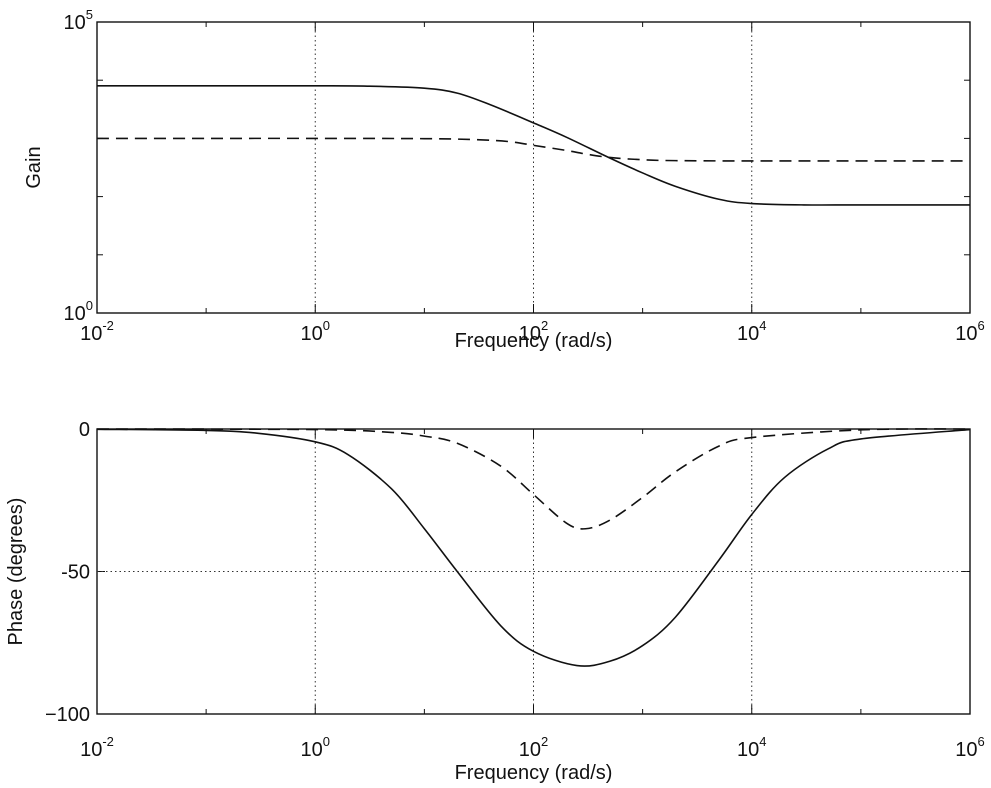 This screenshot has width=991, height=788. Describe the element at coordinates (67, 715) in the screenshot. I see `y-tick-label: −100` at that location.